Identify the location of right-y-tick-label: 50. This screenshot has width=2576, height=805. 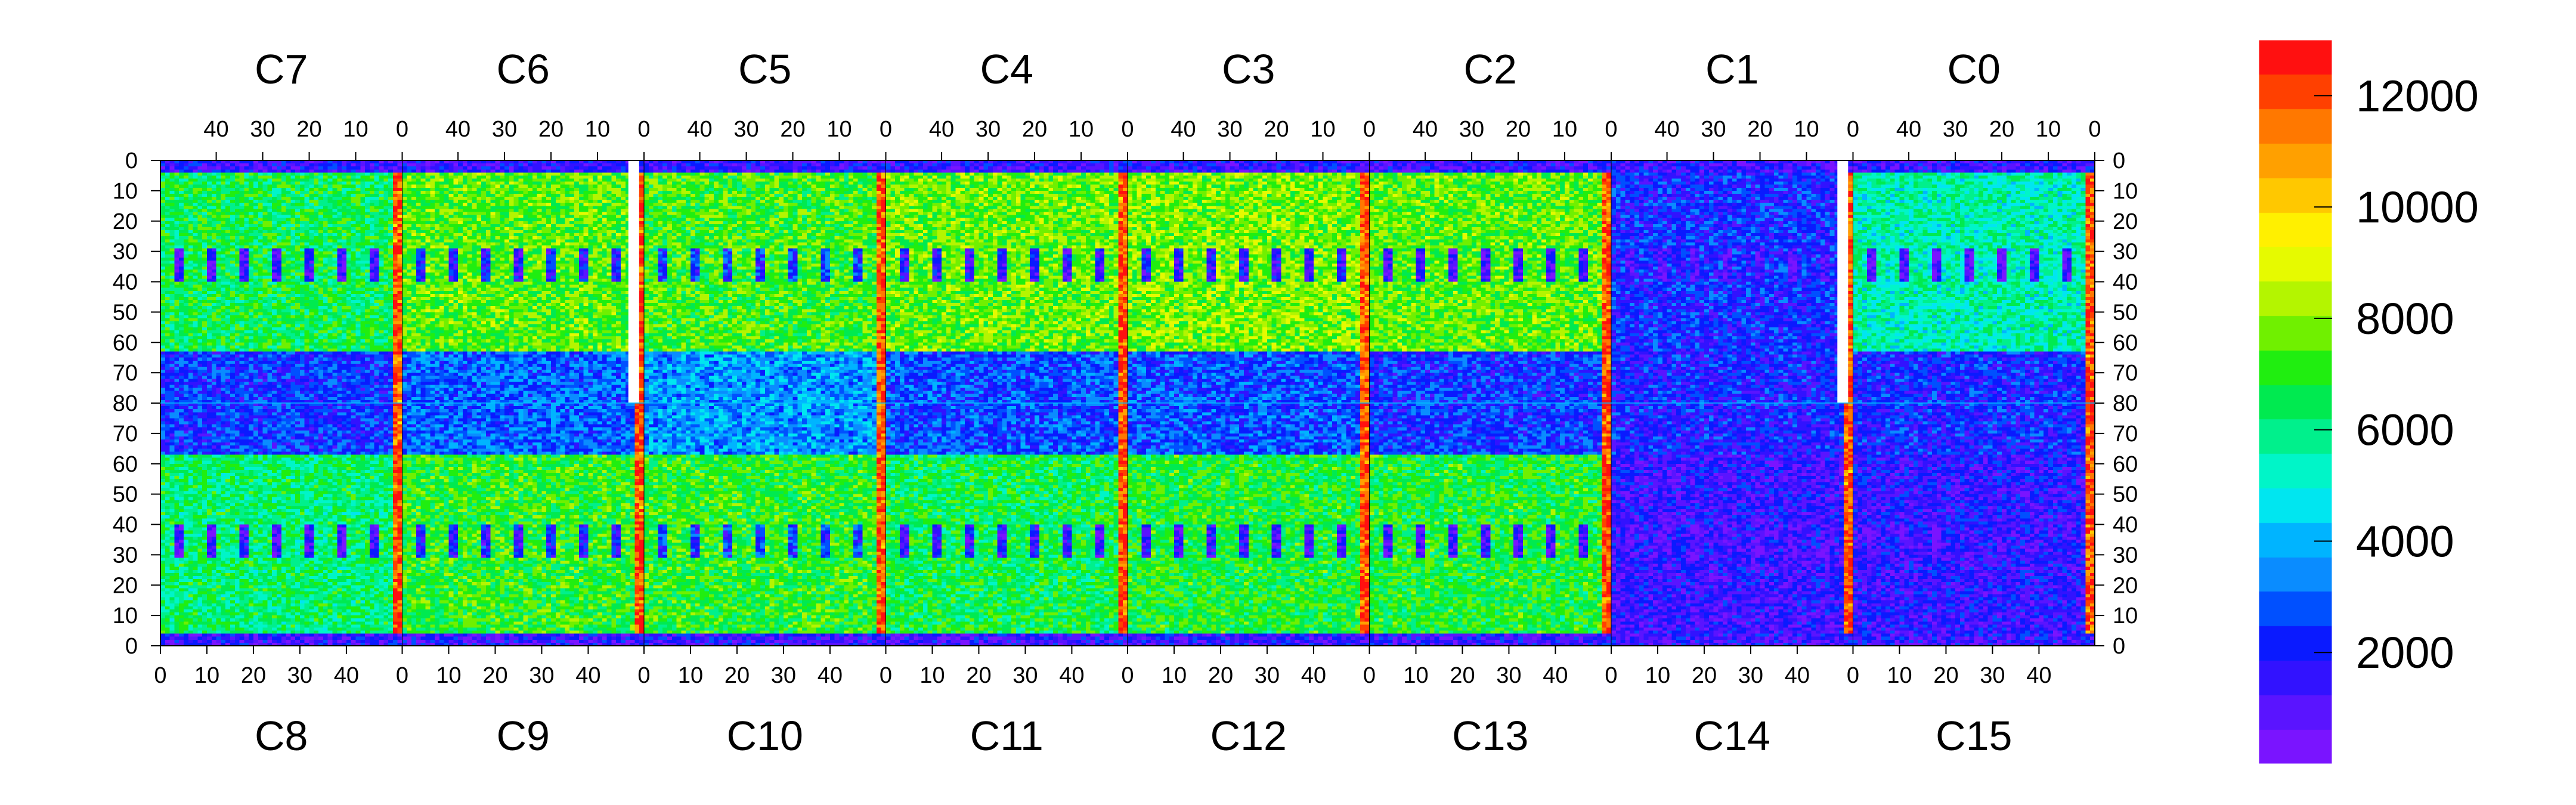
(2125, 495).